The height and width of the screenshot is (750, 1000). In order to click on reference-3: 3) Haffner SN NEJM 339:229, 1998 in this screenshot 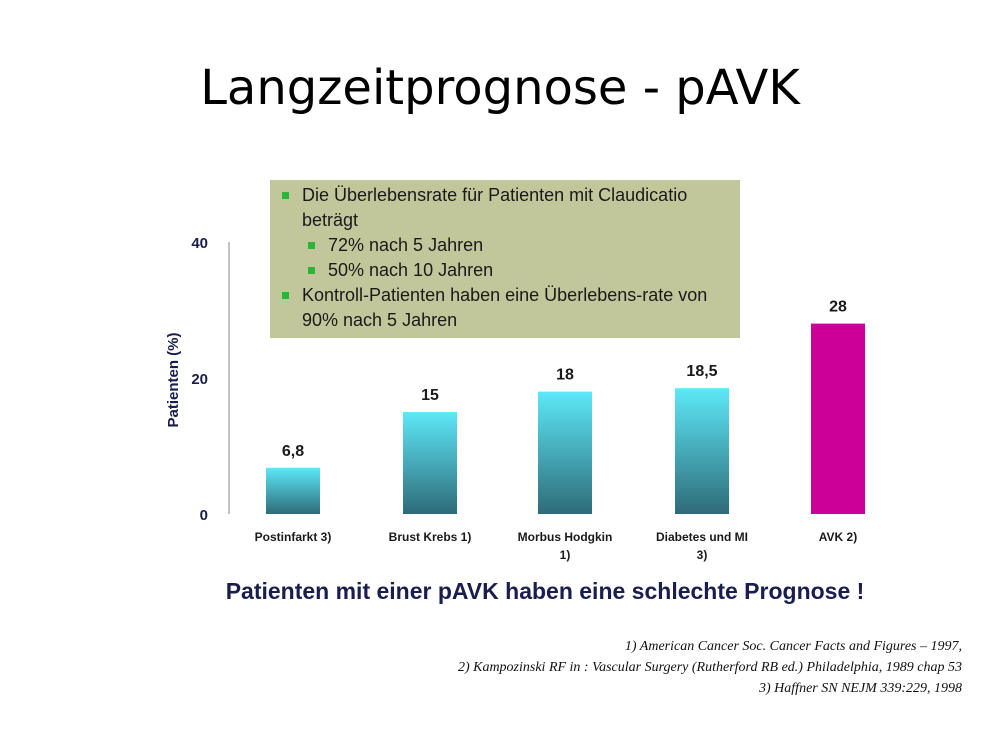, I will do `click(860, 688)`.